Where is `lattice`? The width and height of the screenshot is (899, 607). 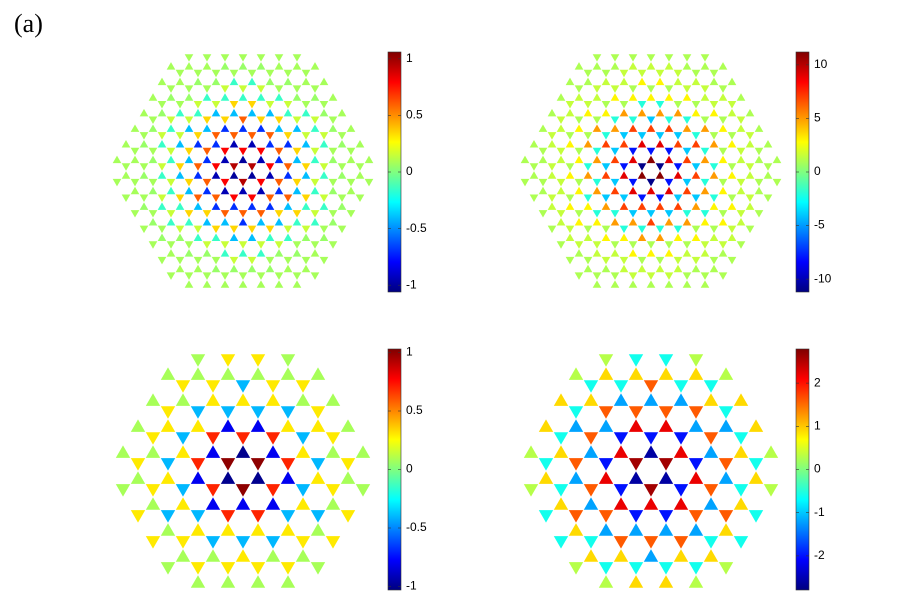
lattice is located at coordinates (651, 171).